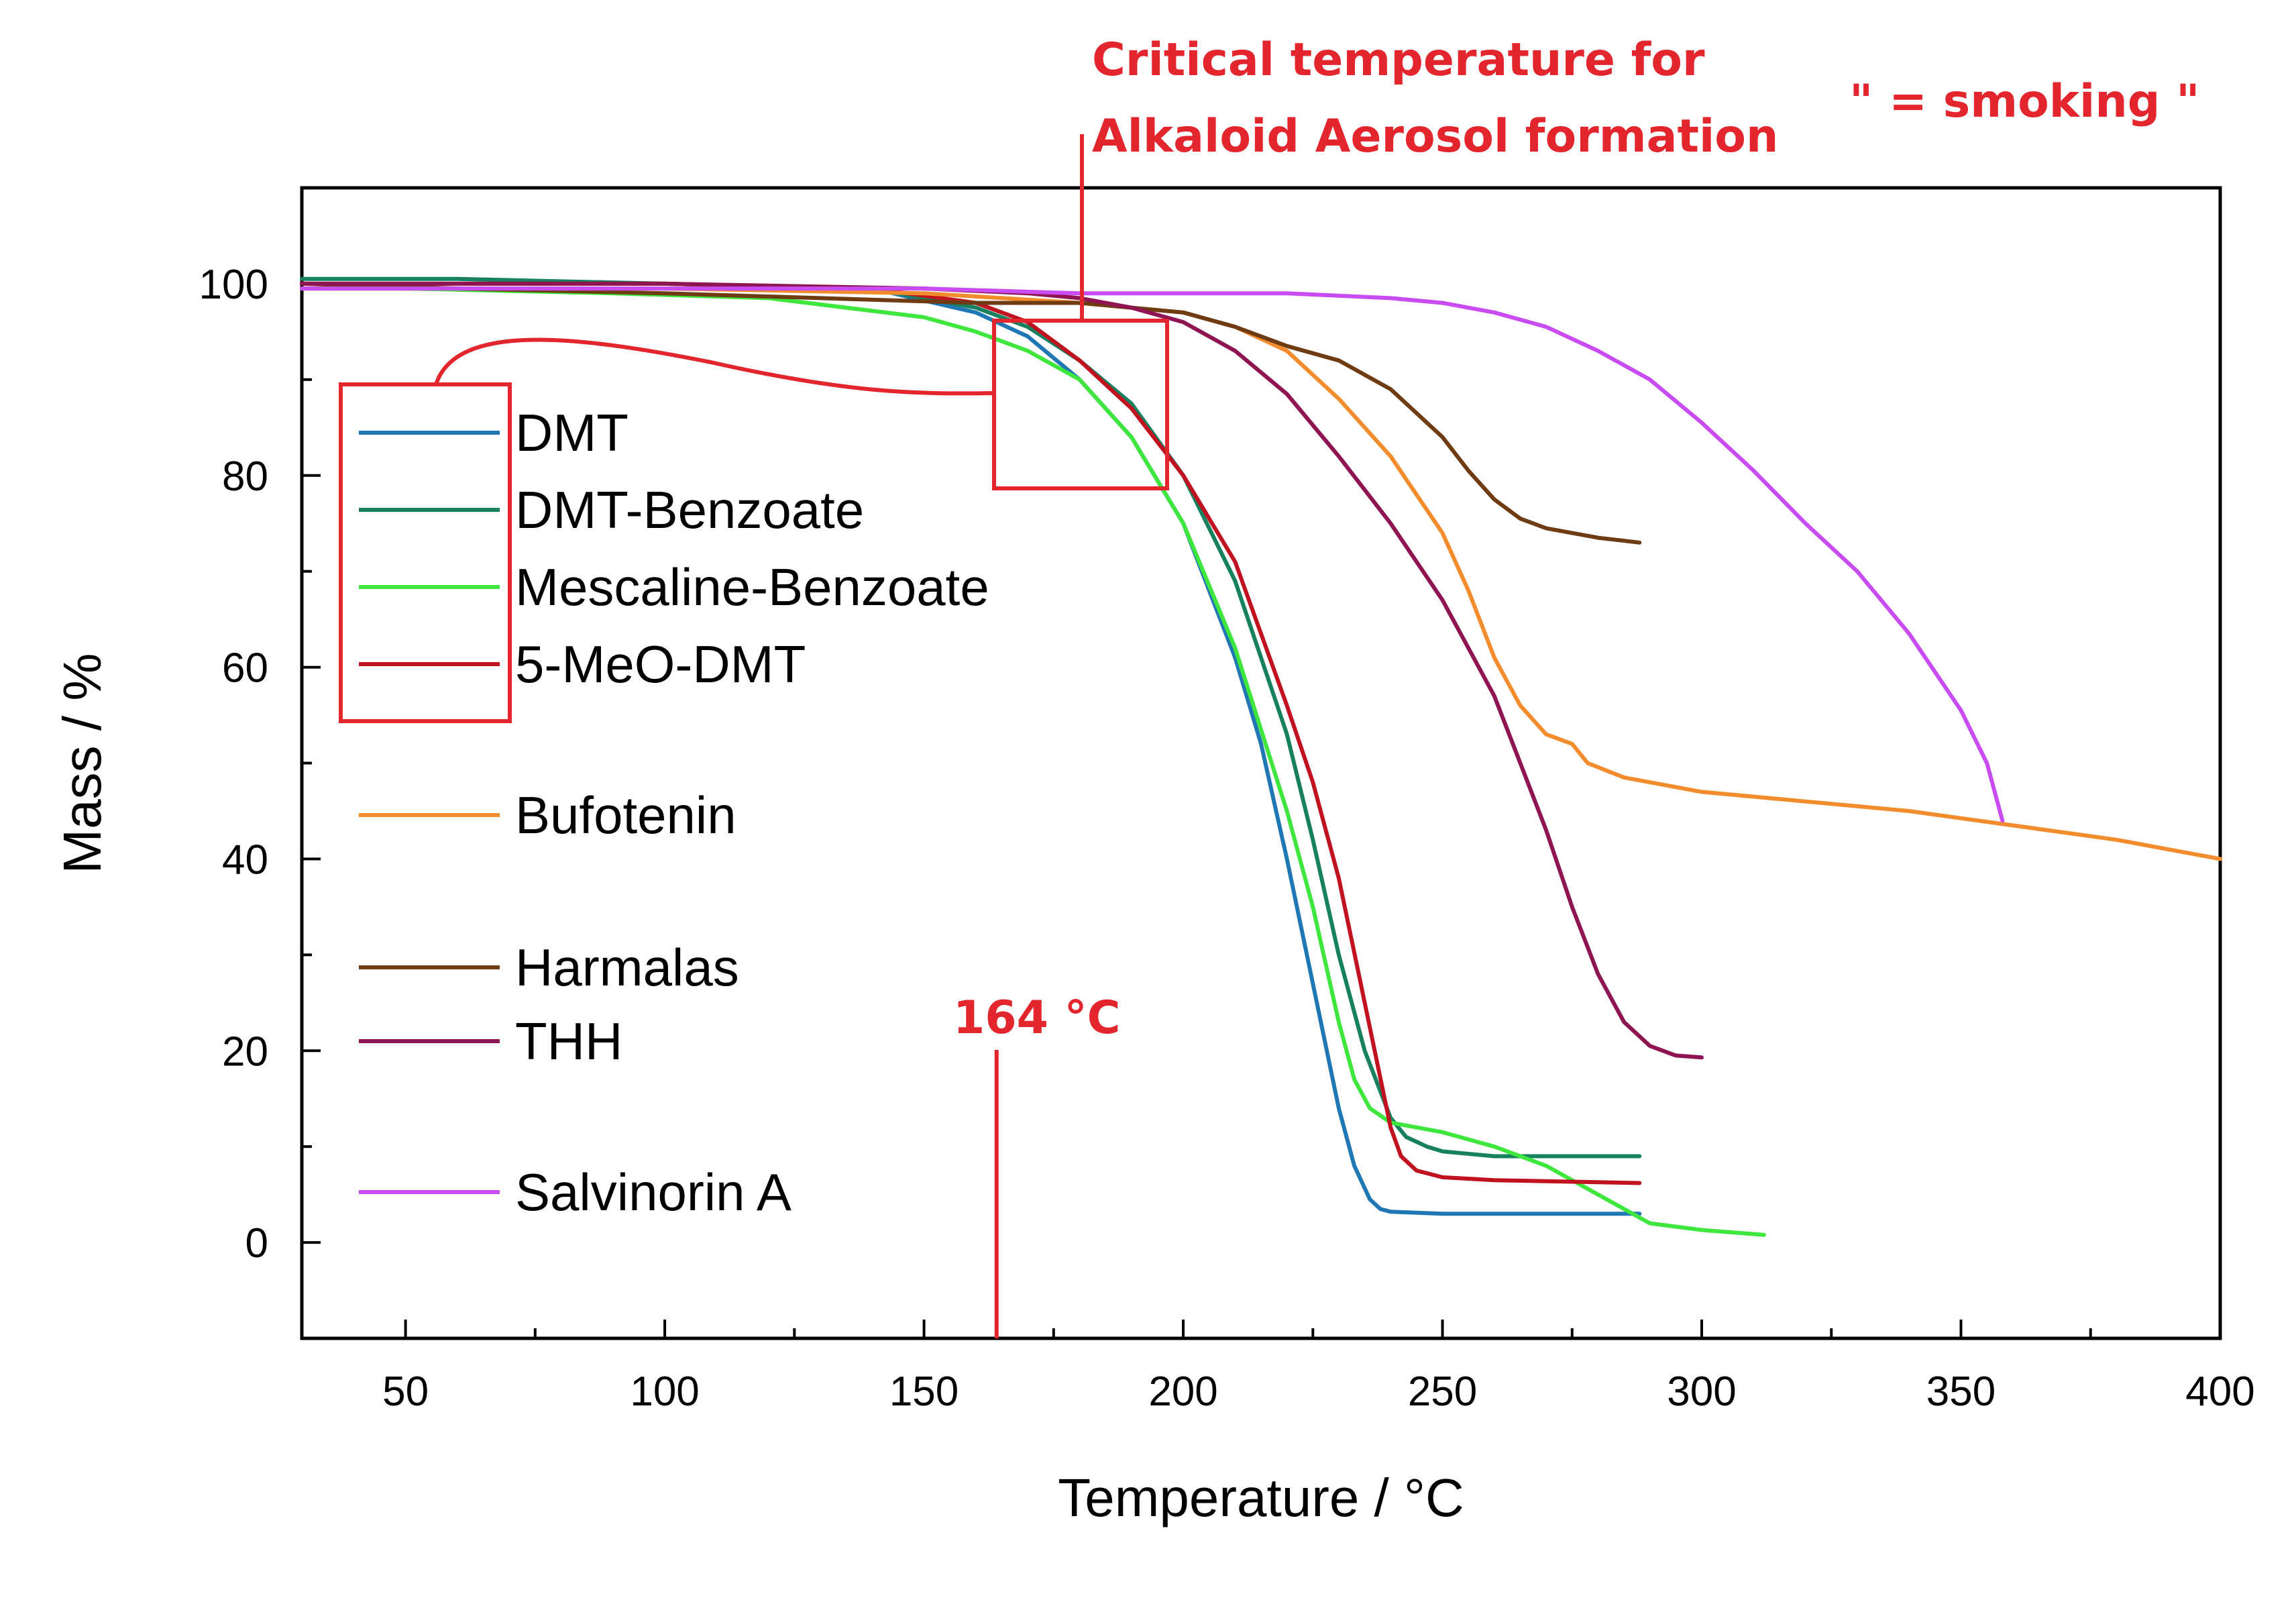 The height and width of the screenshot is (1604, 2296). What do you see at coordinates (714, 367) in the screenshot?
I see `connector-curve` at bounding box center [714, 367].